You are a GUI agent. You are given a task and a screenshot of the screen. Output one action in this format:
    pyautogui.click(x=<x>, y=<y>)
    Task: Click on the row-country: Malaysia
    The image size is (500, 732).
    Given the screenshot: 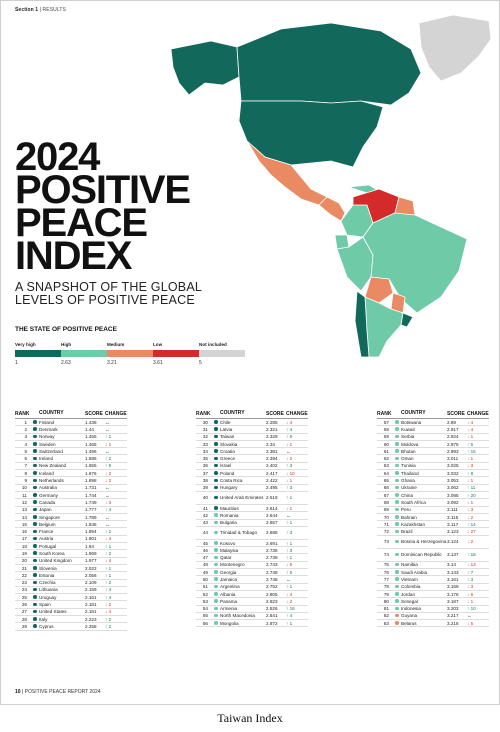 What is the action you would take?
    pyautogui.click(x=229, y=550)
    